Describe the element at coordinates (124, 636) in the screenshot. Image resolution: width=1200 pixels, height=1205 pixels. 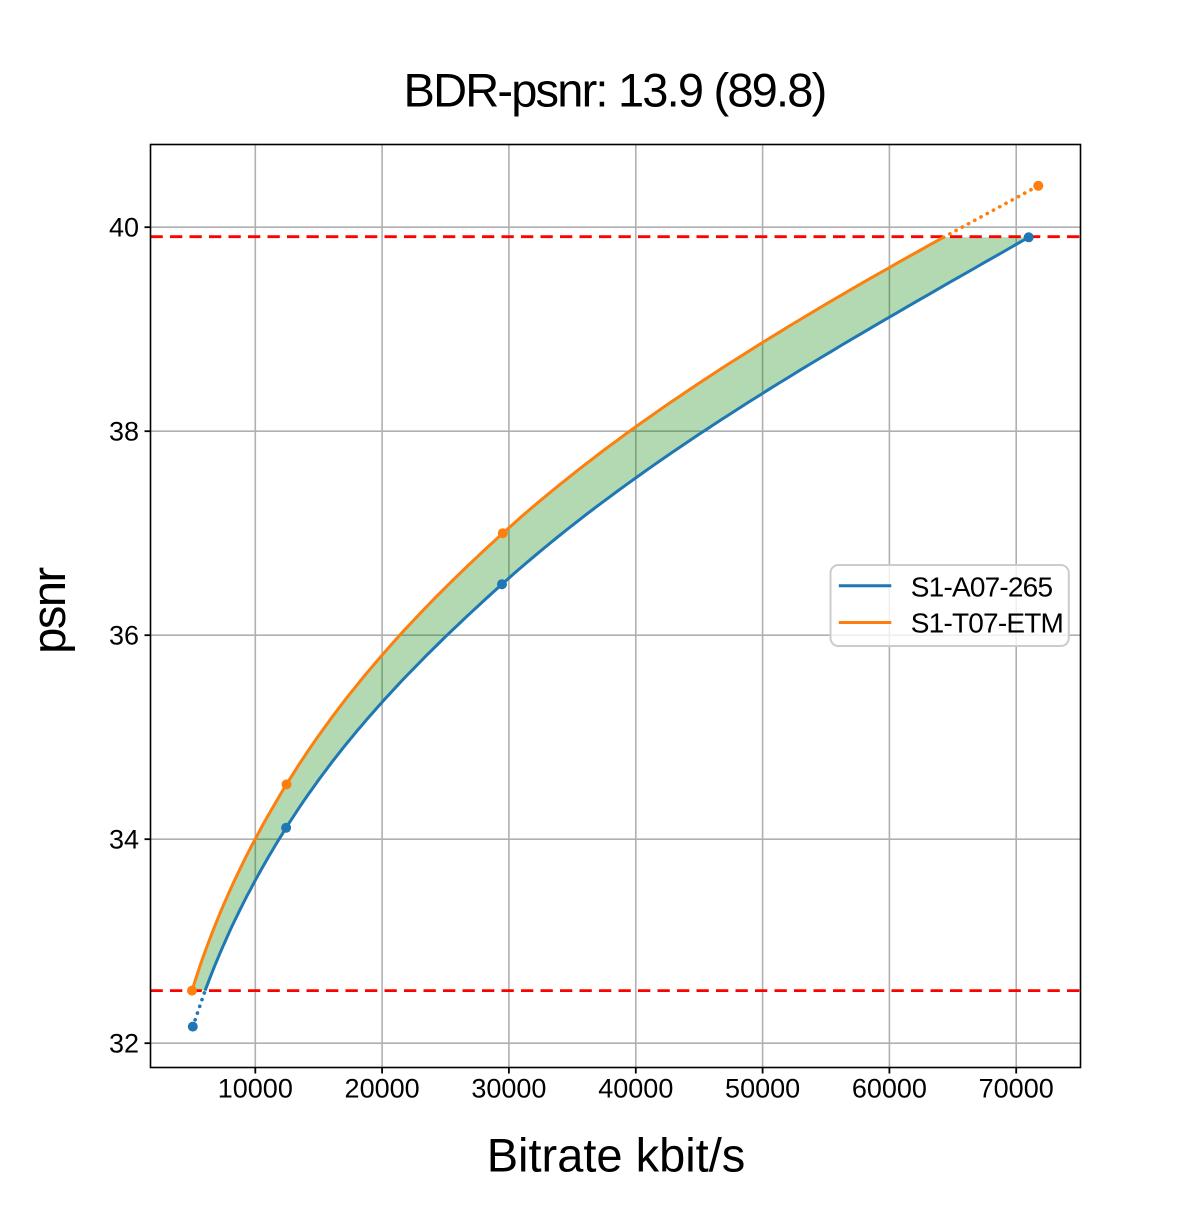
I see `svg-text: 36` at that location.